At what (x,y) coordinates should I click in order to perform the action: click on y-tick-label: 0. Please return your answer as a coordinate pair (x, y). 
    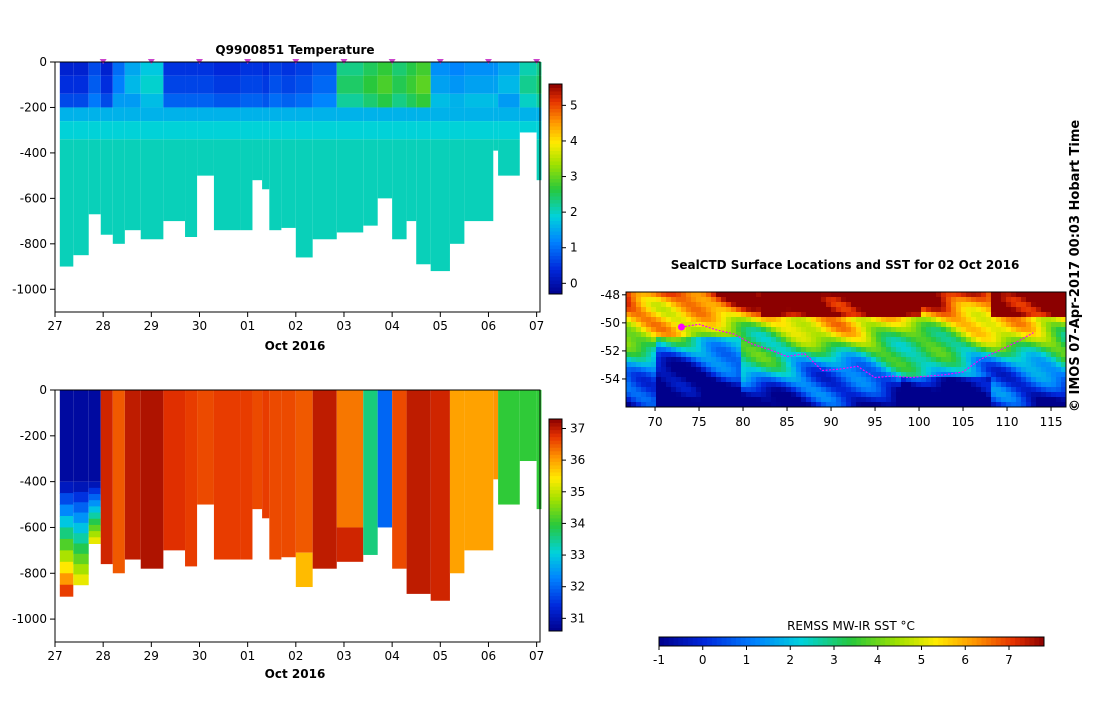
    Looking at the image, I should click on (43, 62).